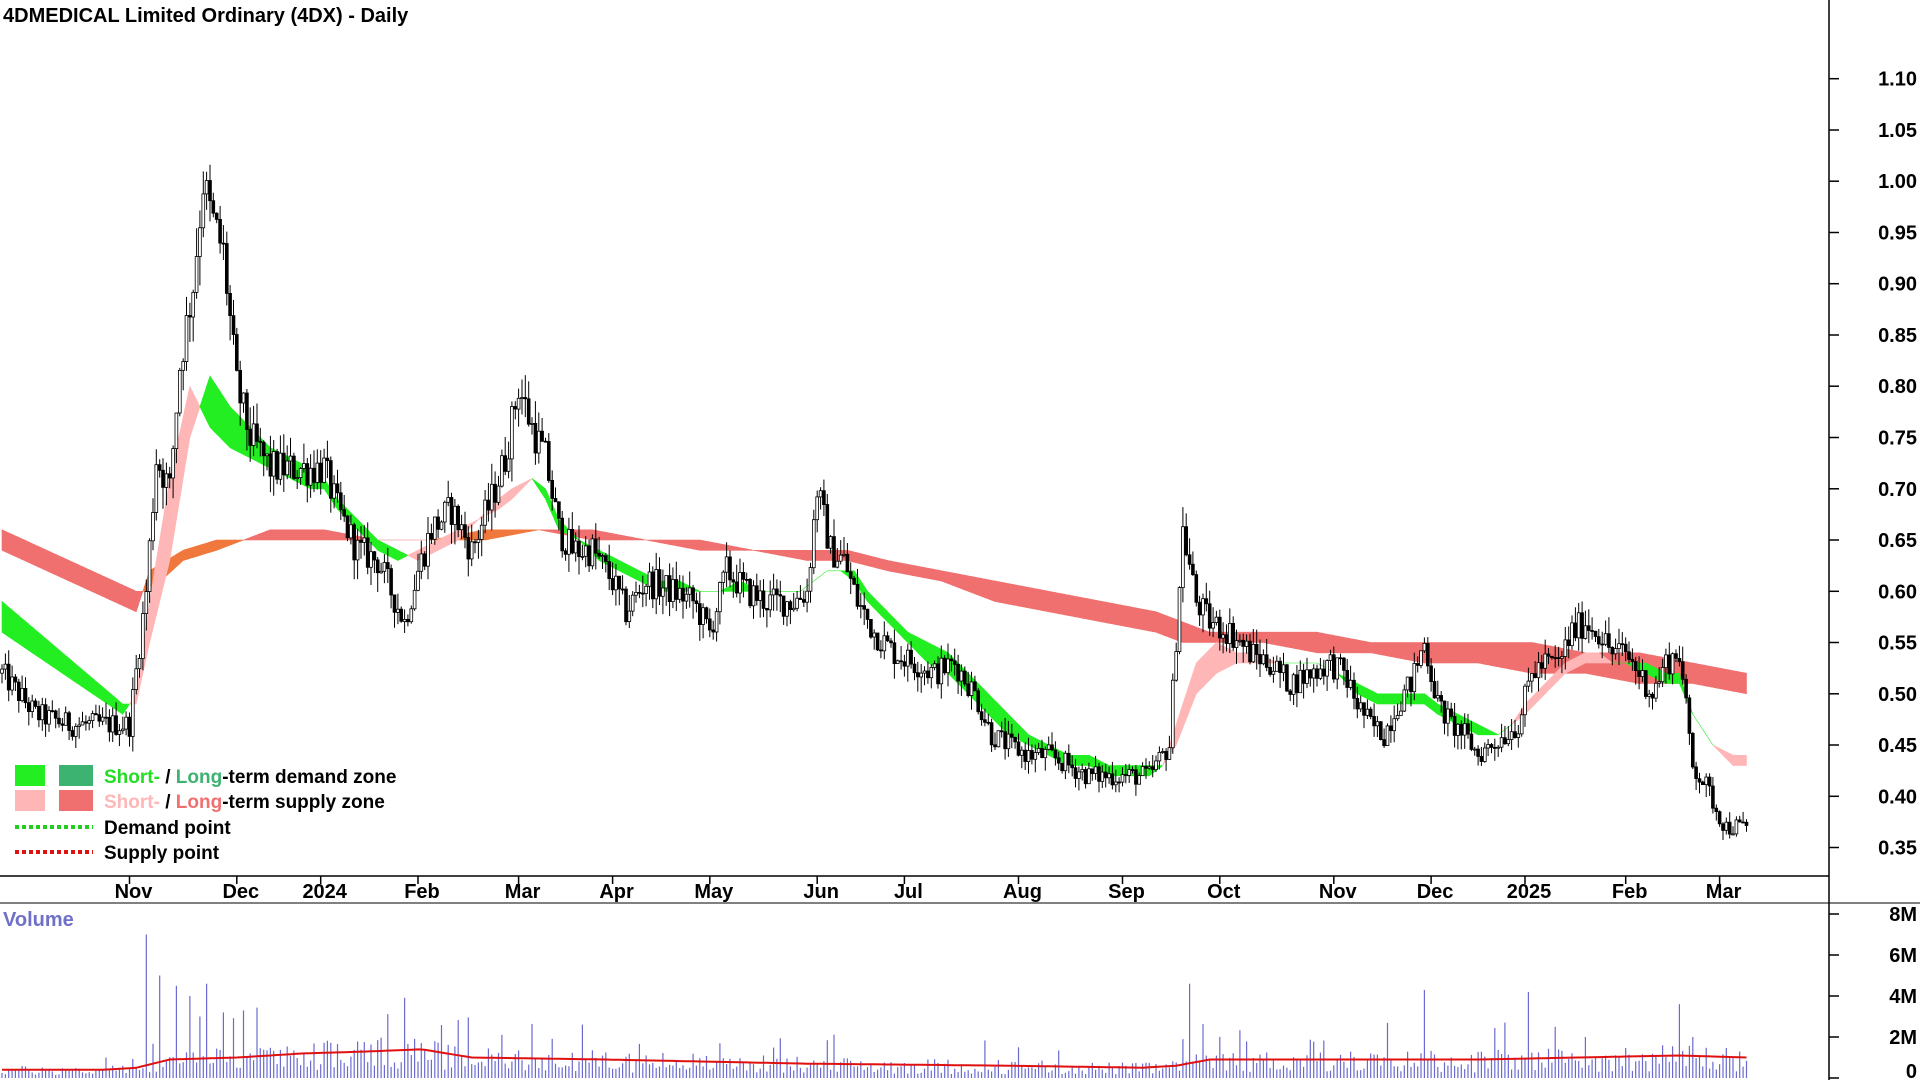 This screenshot has width=1920, height=1080. Describe the element at coordinates (199, 777) in the screenshot. I see `legend-demand-long: Long` at that location.